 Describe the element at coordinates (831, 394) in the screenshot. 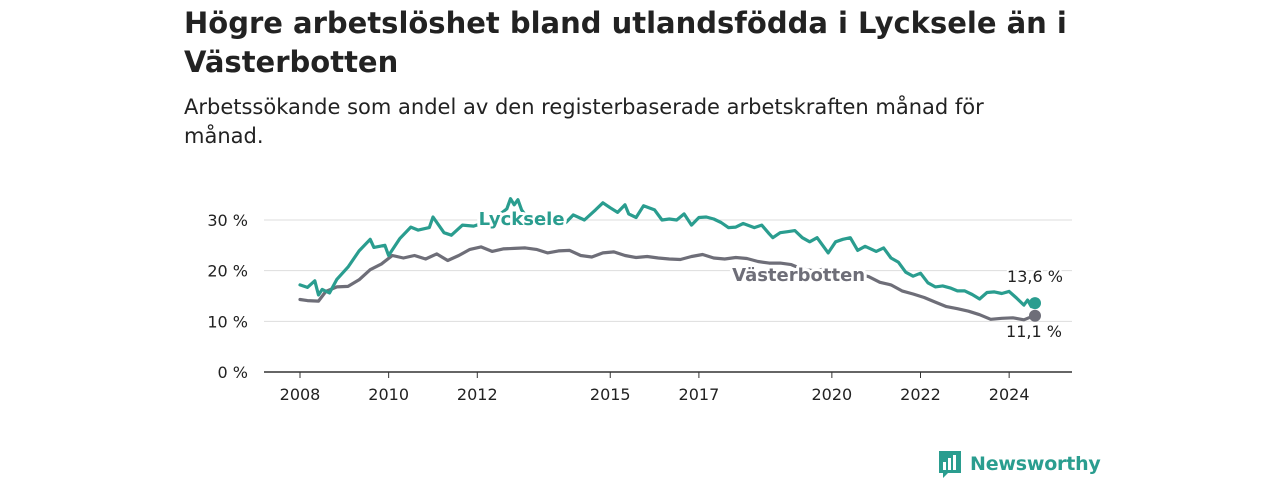

I see `x-tick-label: 2020` at that location.